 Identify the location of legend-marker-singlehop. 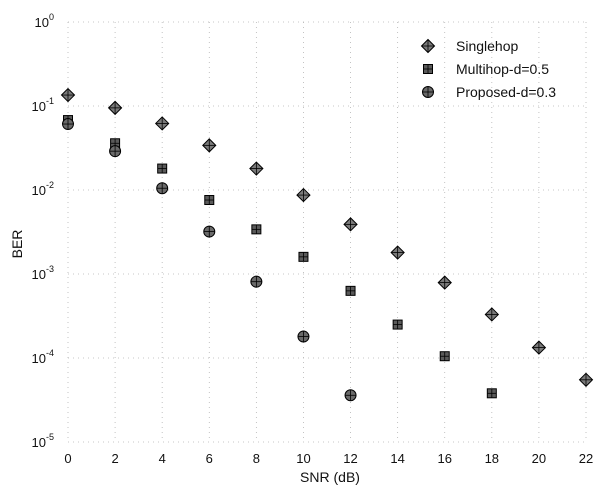
(428, 46).